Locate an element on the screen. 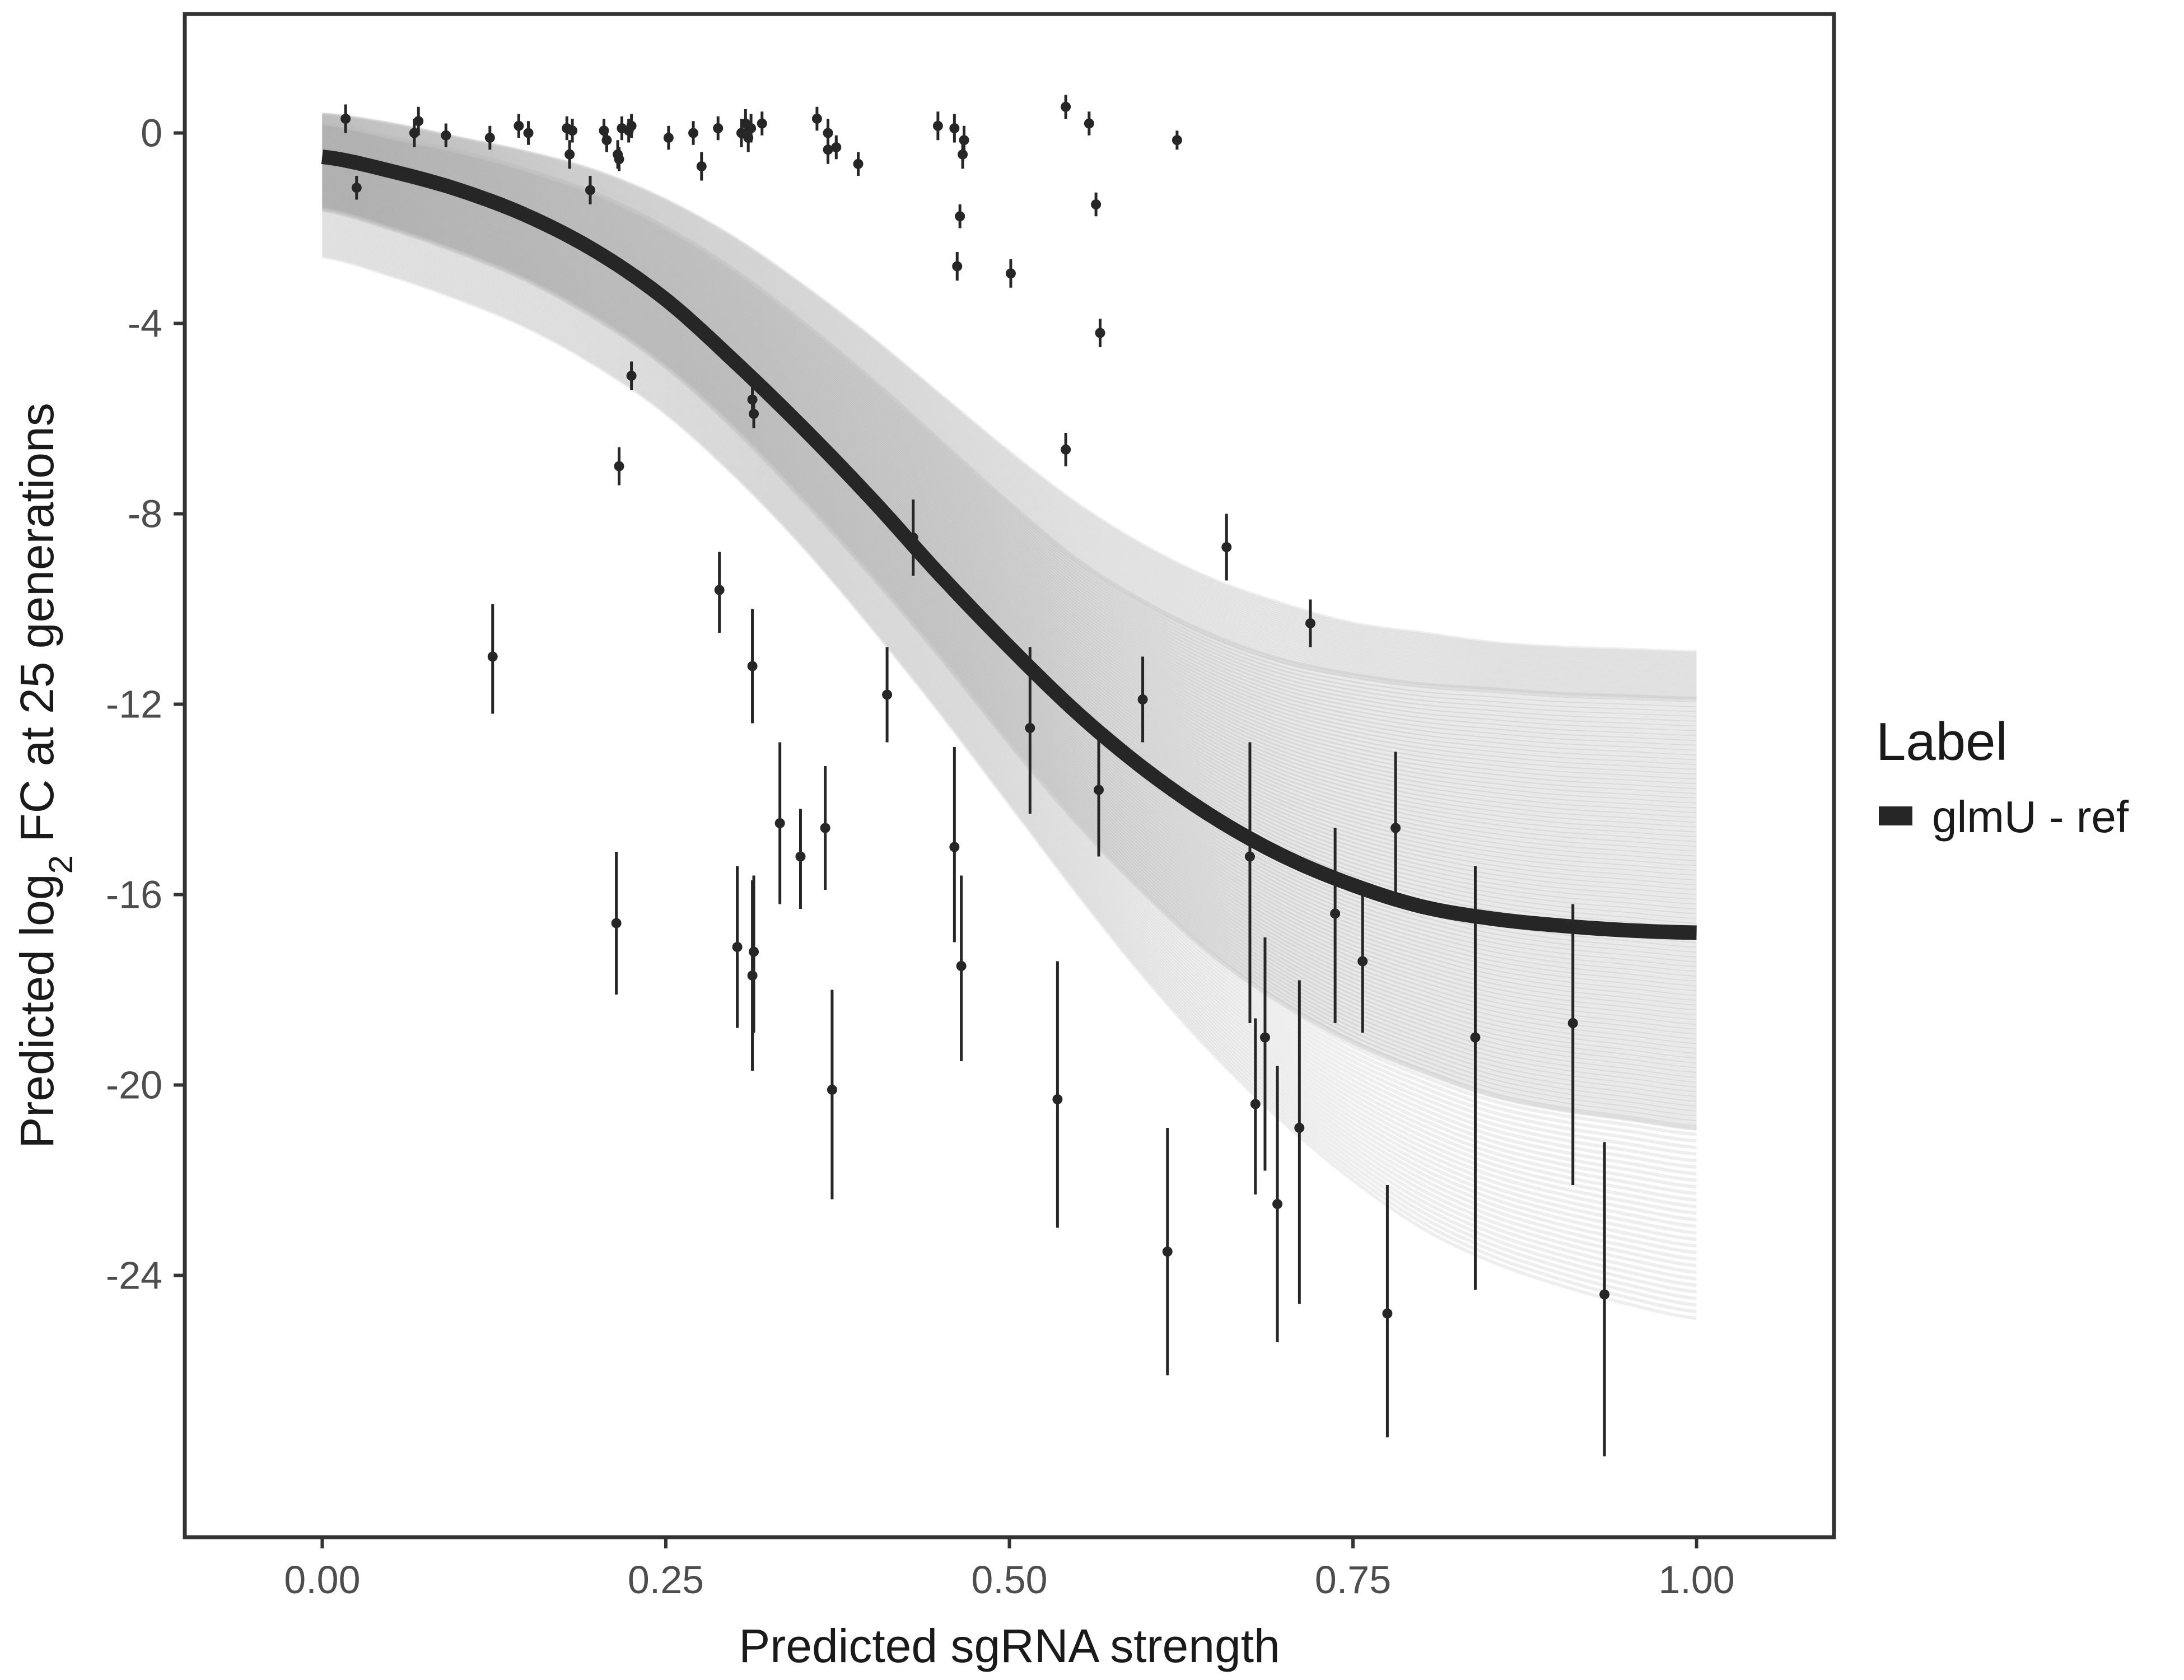 The height and width of the screenshot is (1680, 2184). y-axis-title-prefix: Predicted is located at coordinates (37, 1043).